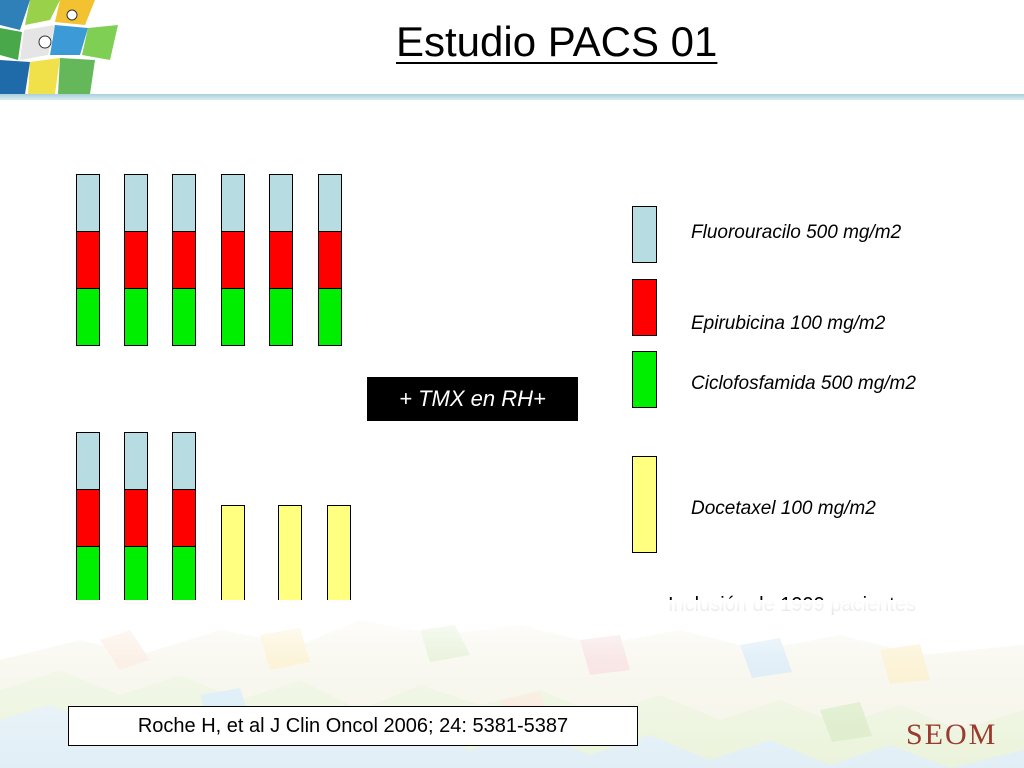  What do you see at coordinates (184, 575) in the screenshot?
I see `fecd-cycle-3-ciclofosfamida` at bounding box center [184, 575].